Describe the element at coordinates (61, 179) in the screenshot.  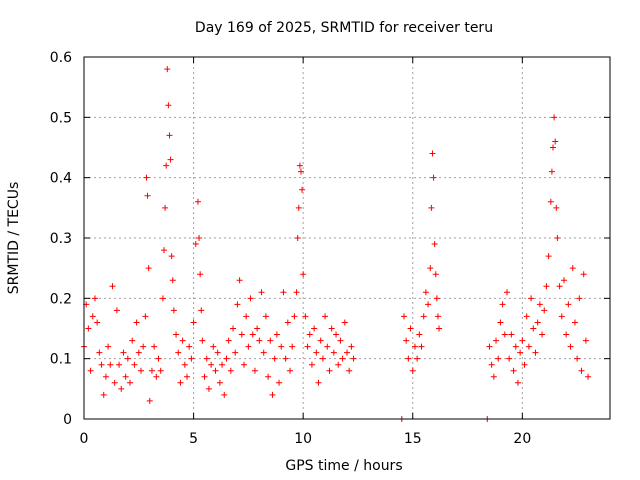
I see `y-tick-label: 0.4` at that location.